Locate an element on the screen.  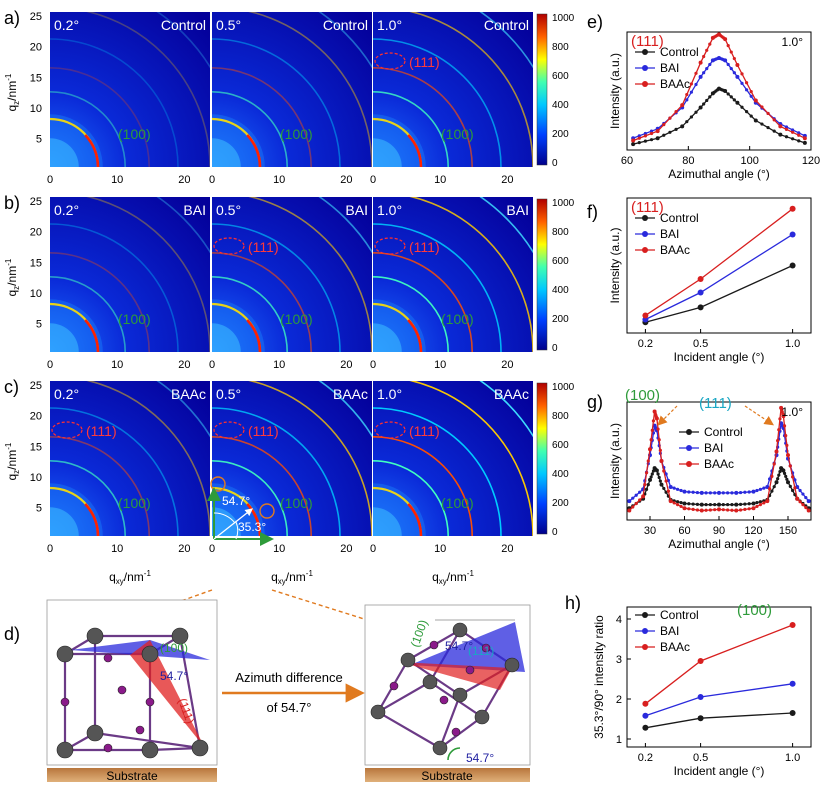
qz-axis-main: q is located at coordinates (12, 108).